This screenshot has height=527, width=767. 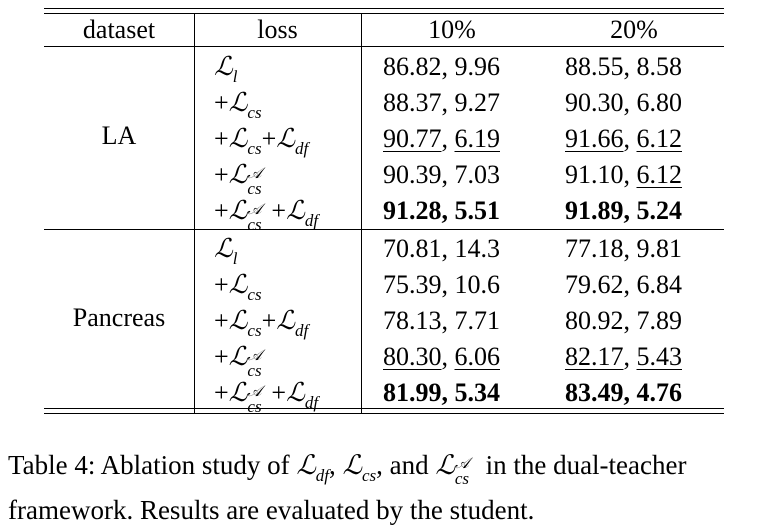 I want to click on value-cell-c20: 77.18, 9.81, so click(x=623, y=249).